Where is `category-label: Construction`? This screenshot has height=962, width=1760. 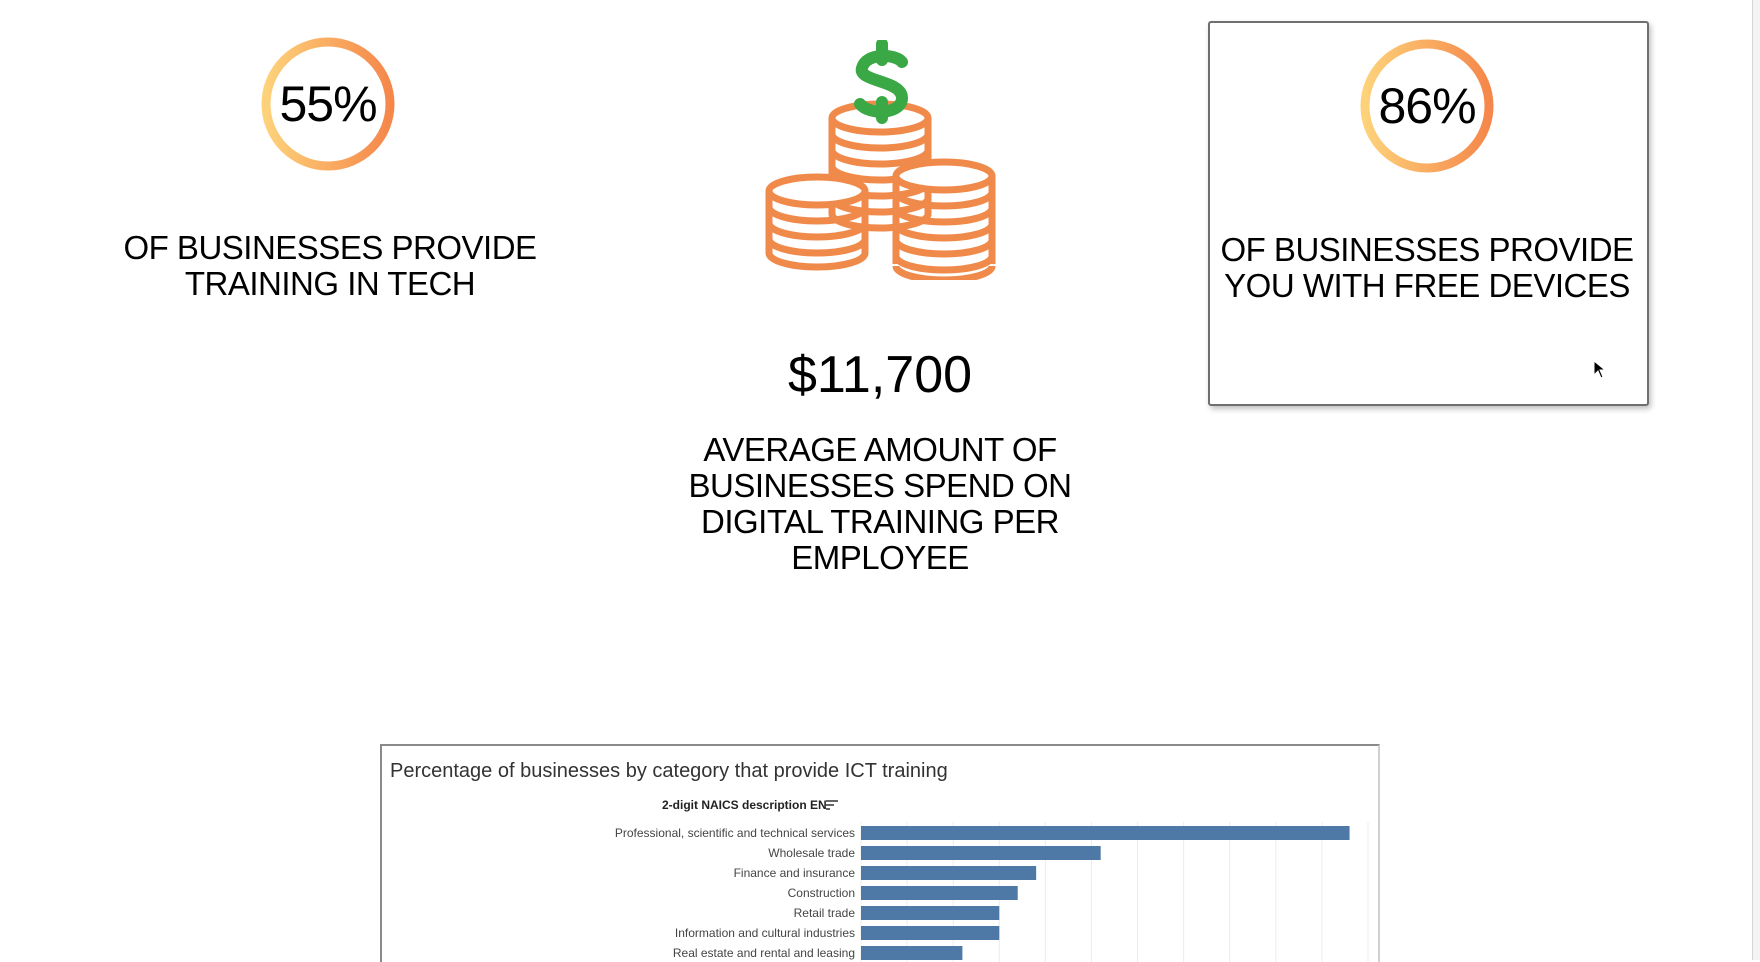
category-label: Construction is located at coordinates (821, 893).